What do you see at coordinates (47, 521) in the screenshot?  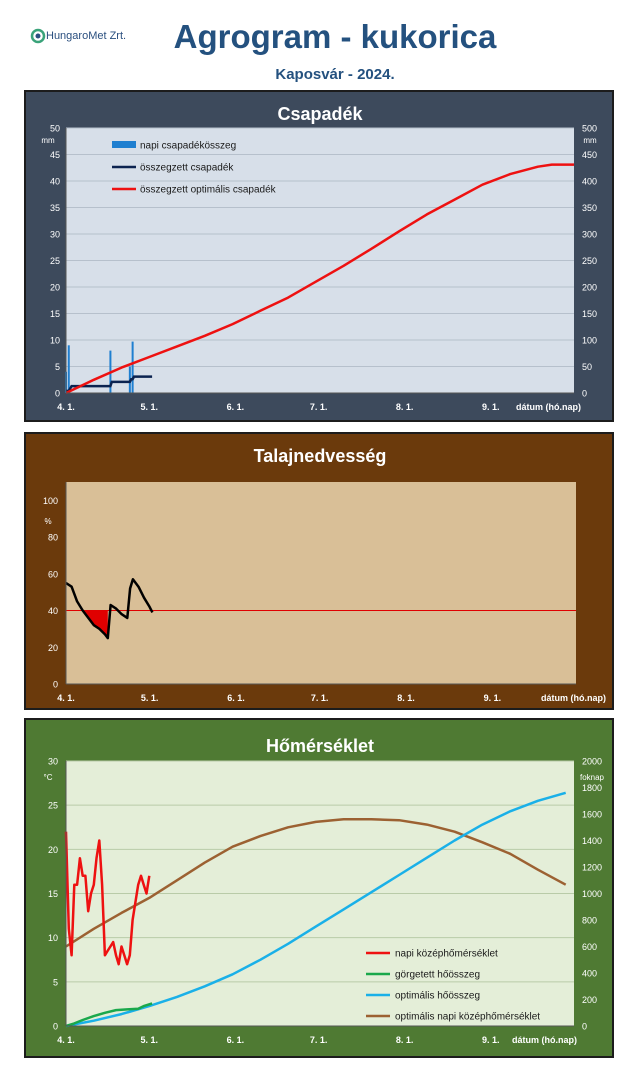 I see `y-axis-label: %` at bounding box center [47, 521].